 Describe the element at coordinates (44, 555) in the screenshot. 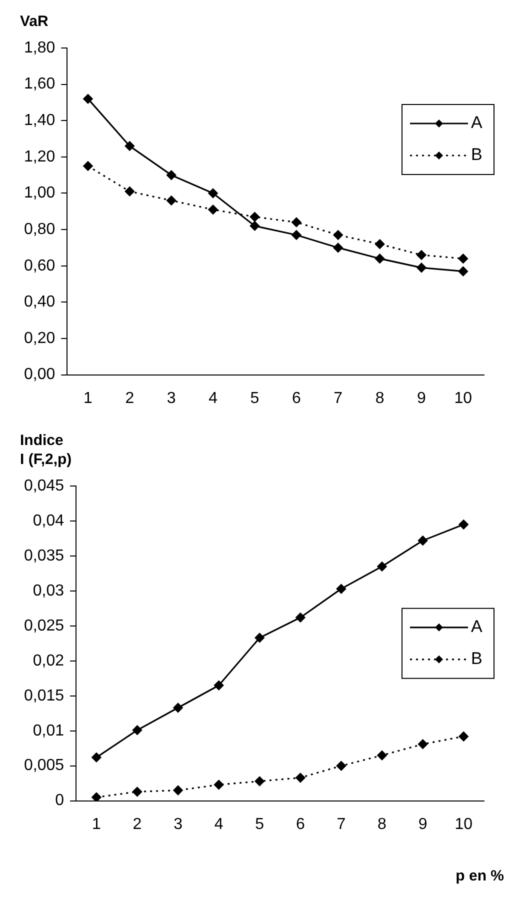

I see `y-tick-label: 0,035` at that location.